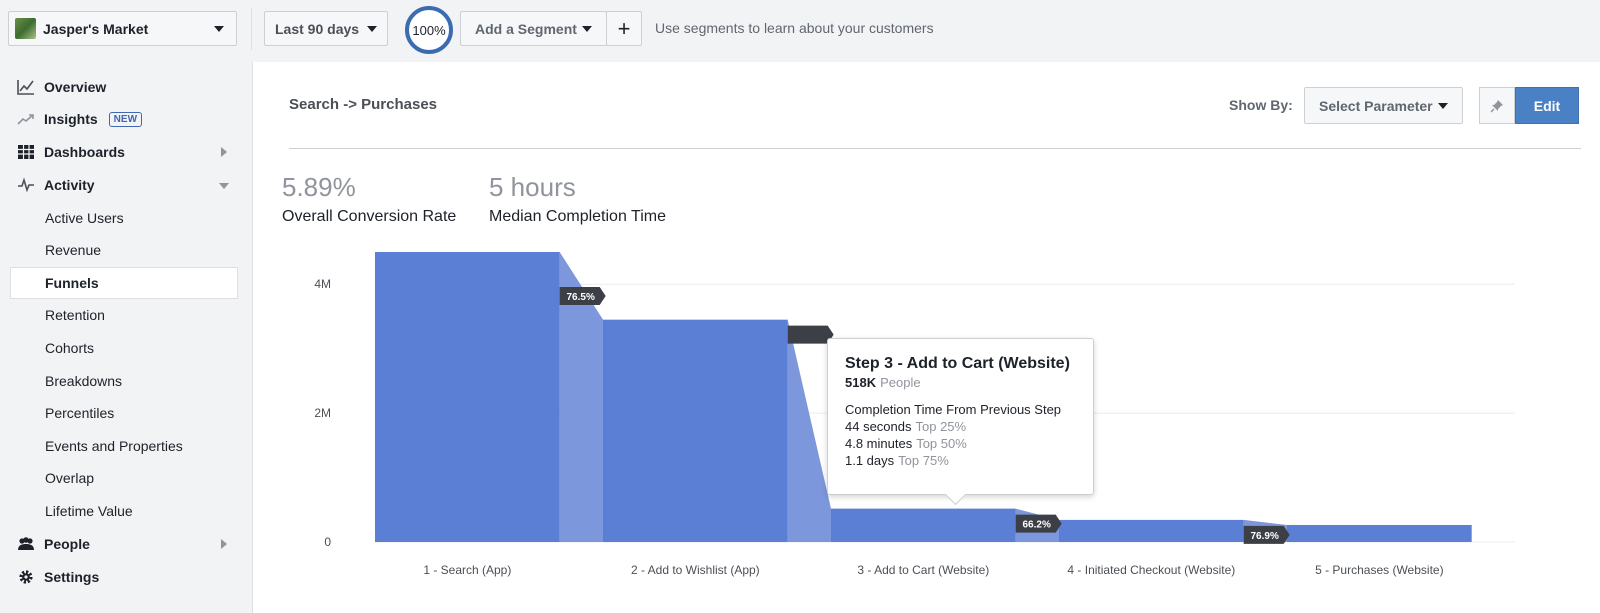 The width and height of the screenshot is (1600, 613). I want to click on sidebar-item-retention: Retention, so click(126, 315).